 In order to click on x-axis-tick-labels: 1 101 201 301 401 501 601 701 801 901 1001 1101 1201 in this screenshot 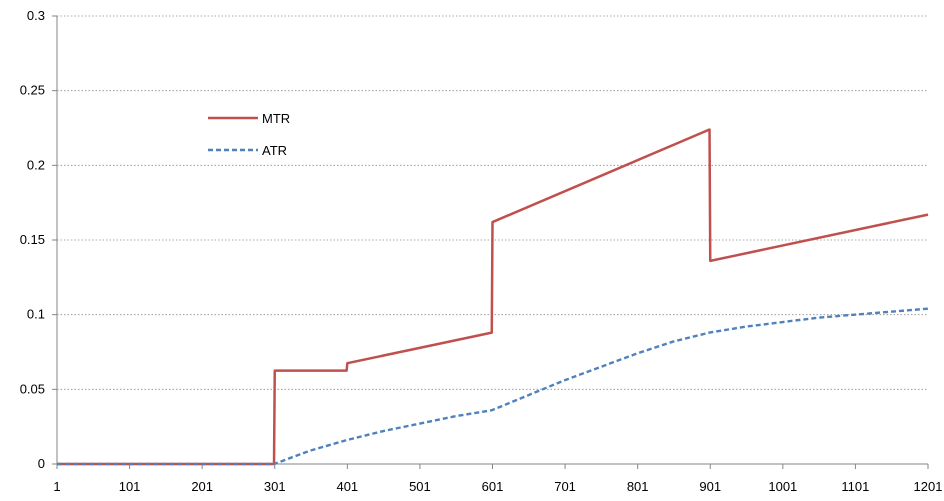, I will do `click(497, 486)`.